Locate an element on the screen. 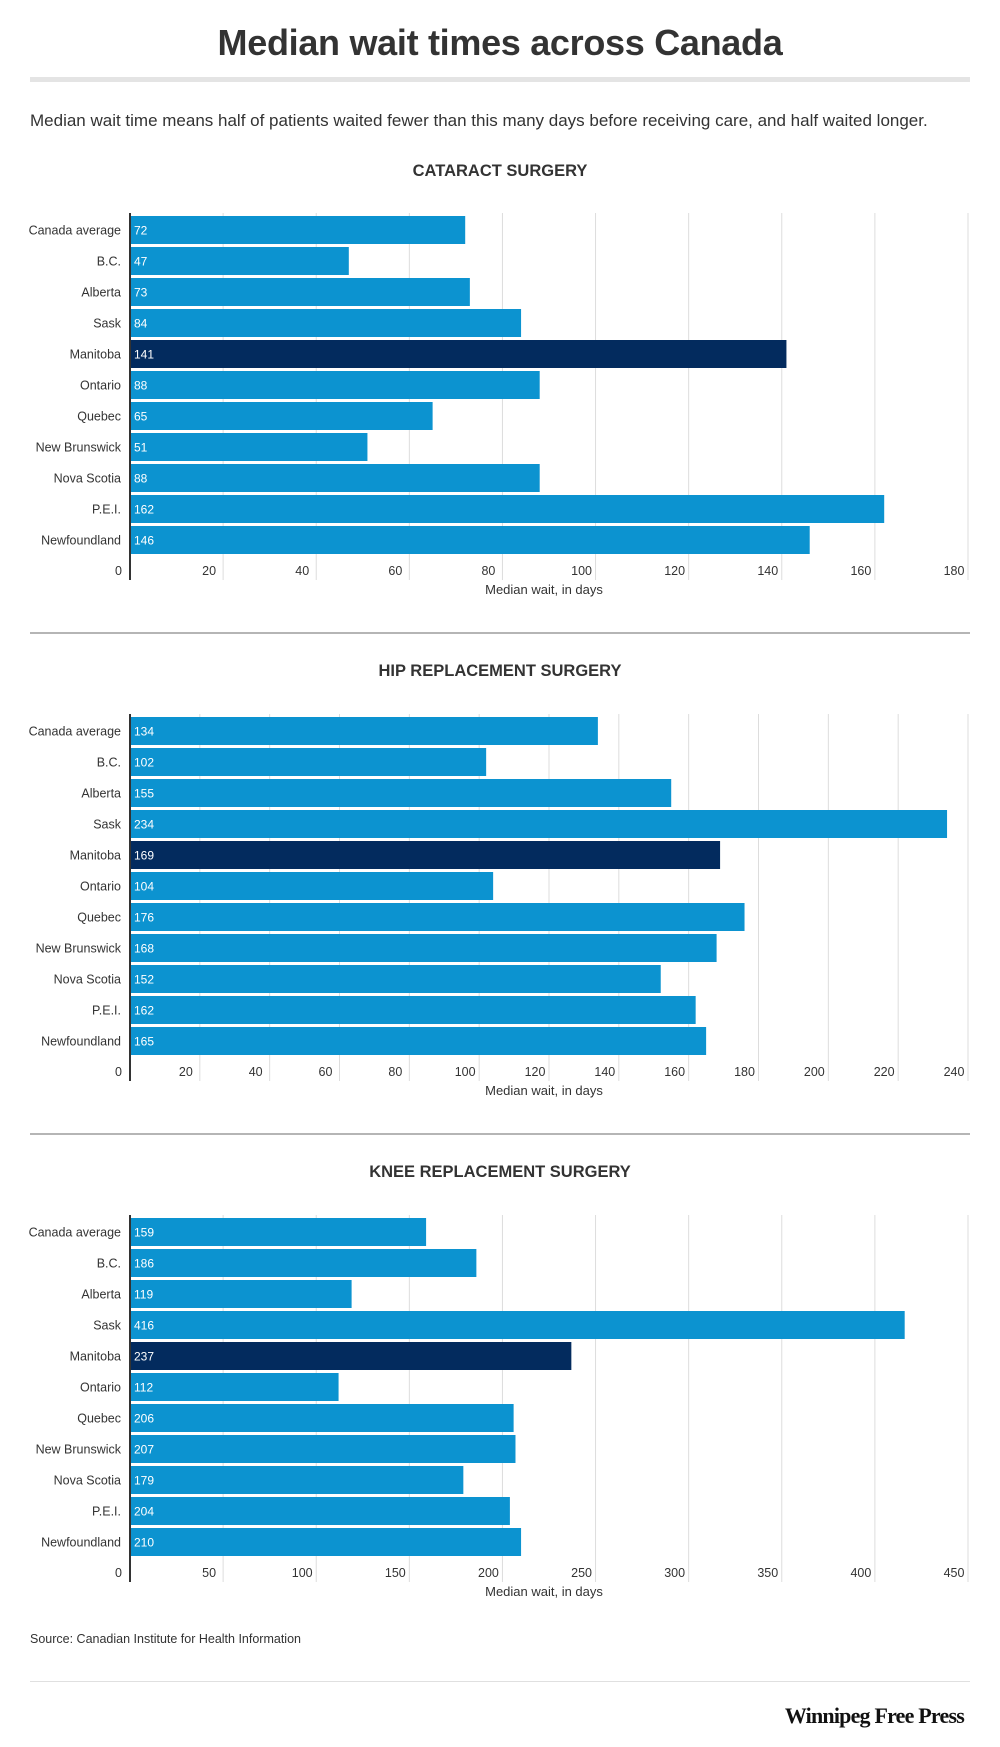 This screenshot has width=1000, height=1747. footer-divider is located at coordinates (500, 1681).